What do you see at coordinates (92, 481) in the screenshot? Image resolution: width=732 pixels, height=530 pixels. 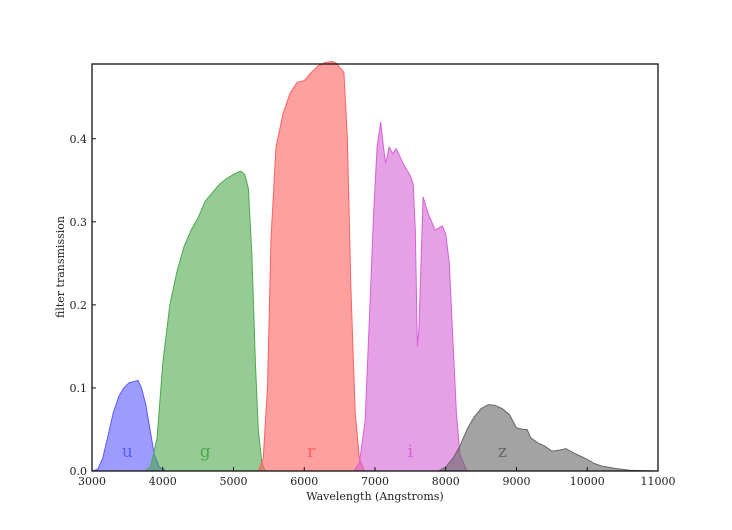 I see `x-tick-label: 3000` at bounding box center [92, 481].